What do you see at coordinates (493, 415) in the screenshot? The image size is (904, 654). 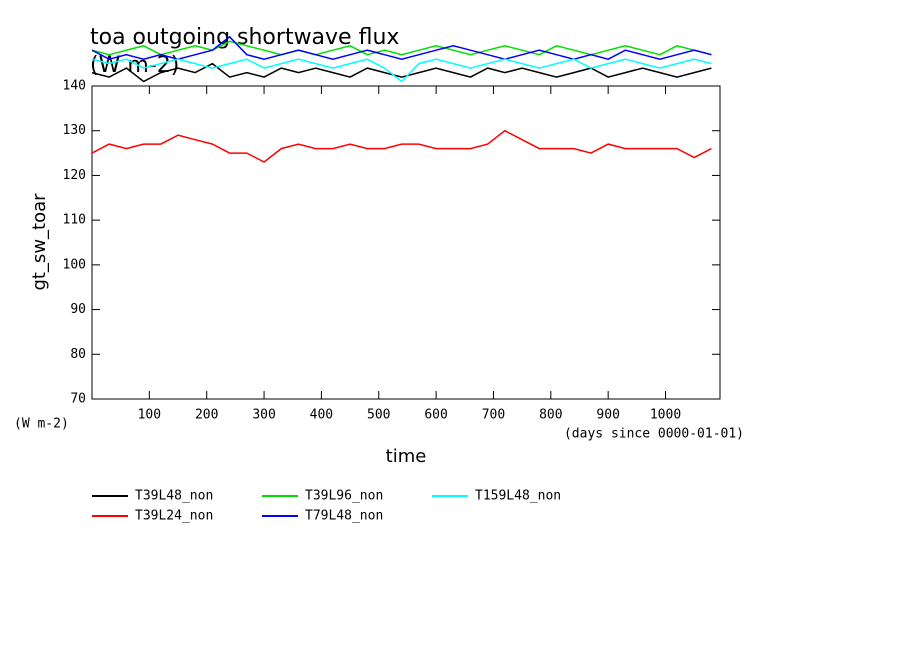 I see `x-tick-label: 700` at bounding box center [493, 415].